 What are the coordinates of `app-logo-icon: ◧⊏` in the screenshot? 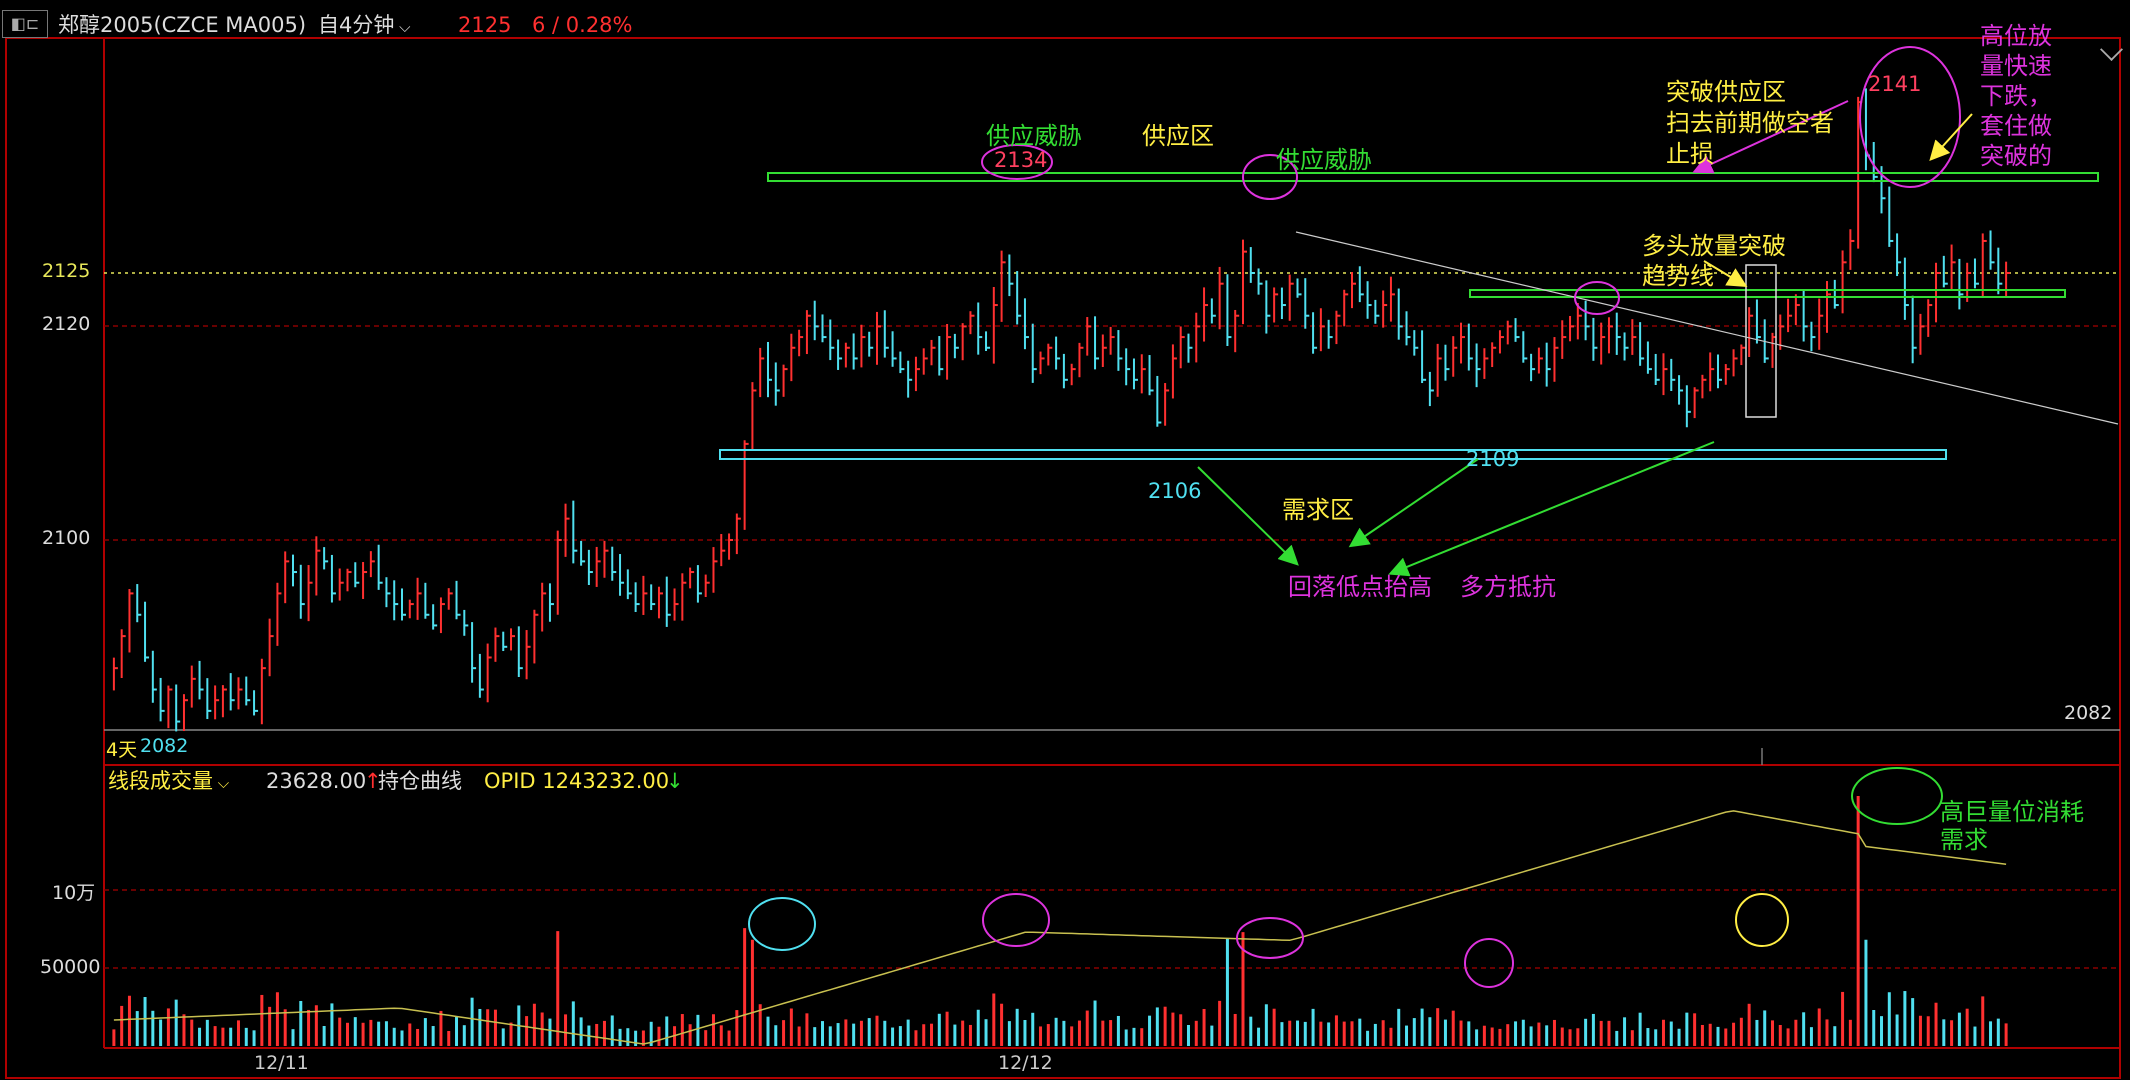 It's located at (25, 24).